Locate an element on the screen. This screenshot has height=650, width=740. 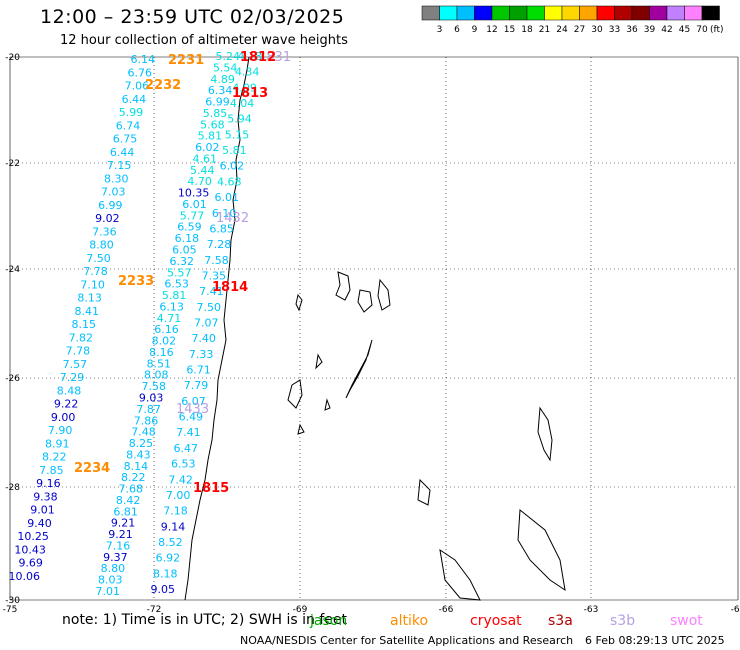
wave-height-value: 10.43 is located at coordinates (30, 549).